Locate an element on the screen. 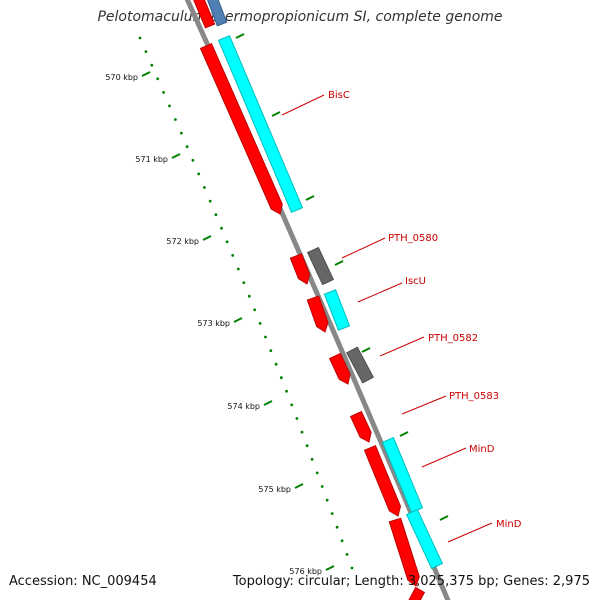  label-leader-iscu is located at coordinates (380, 292).